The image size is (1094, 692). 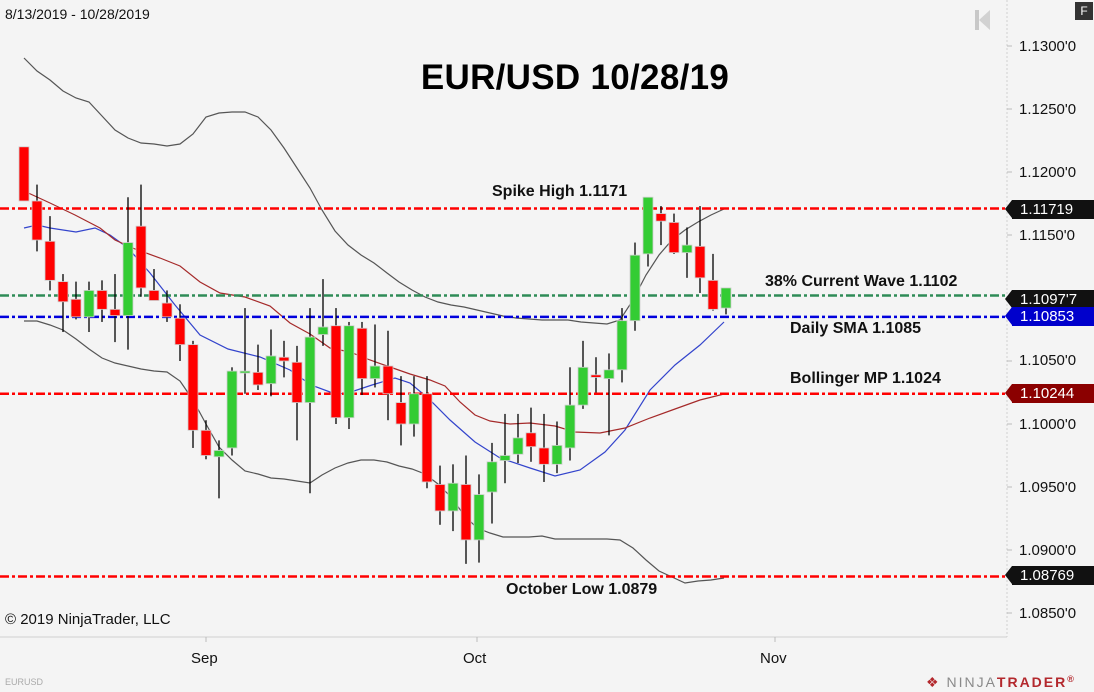 What do you see at coordinates (983, 20) in the screenshot?
I see `scroll-to-start-icon` at bounding box center [983, 20].